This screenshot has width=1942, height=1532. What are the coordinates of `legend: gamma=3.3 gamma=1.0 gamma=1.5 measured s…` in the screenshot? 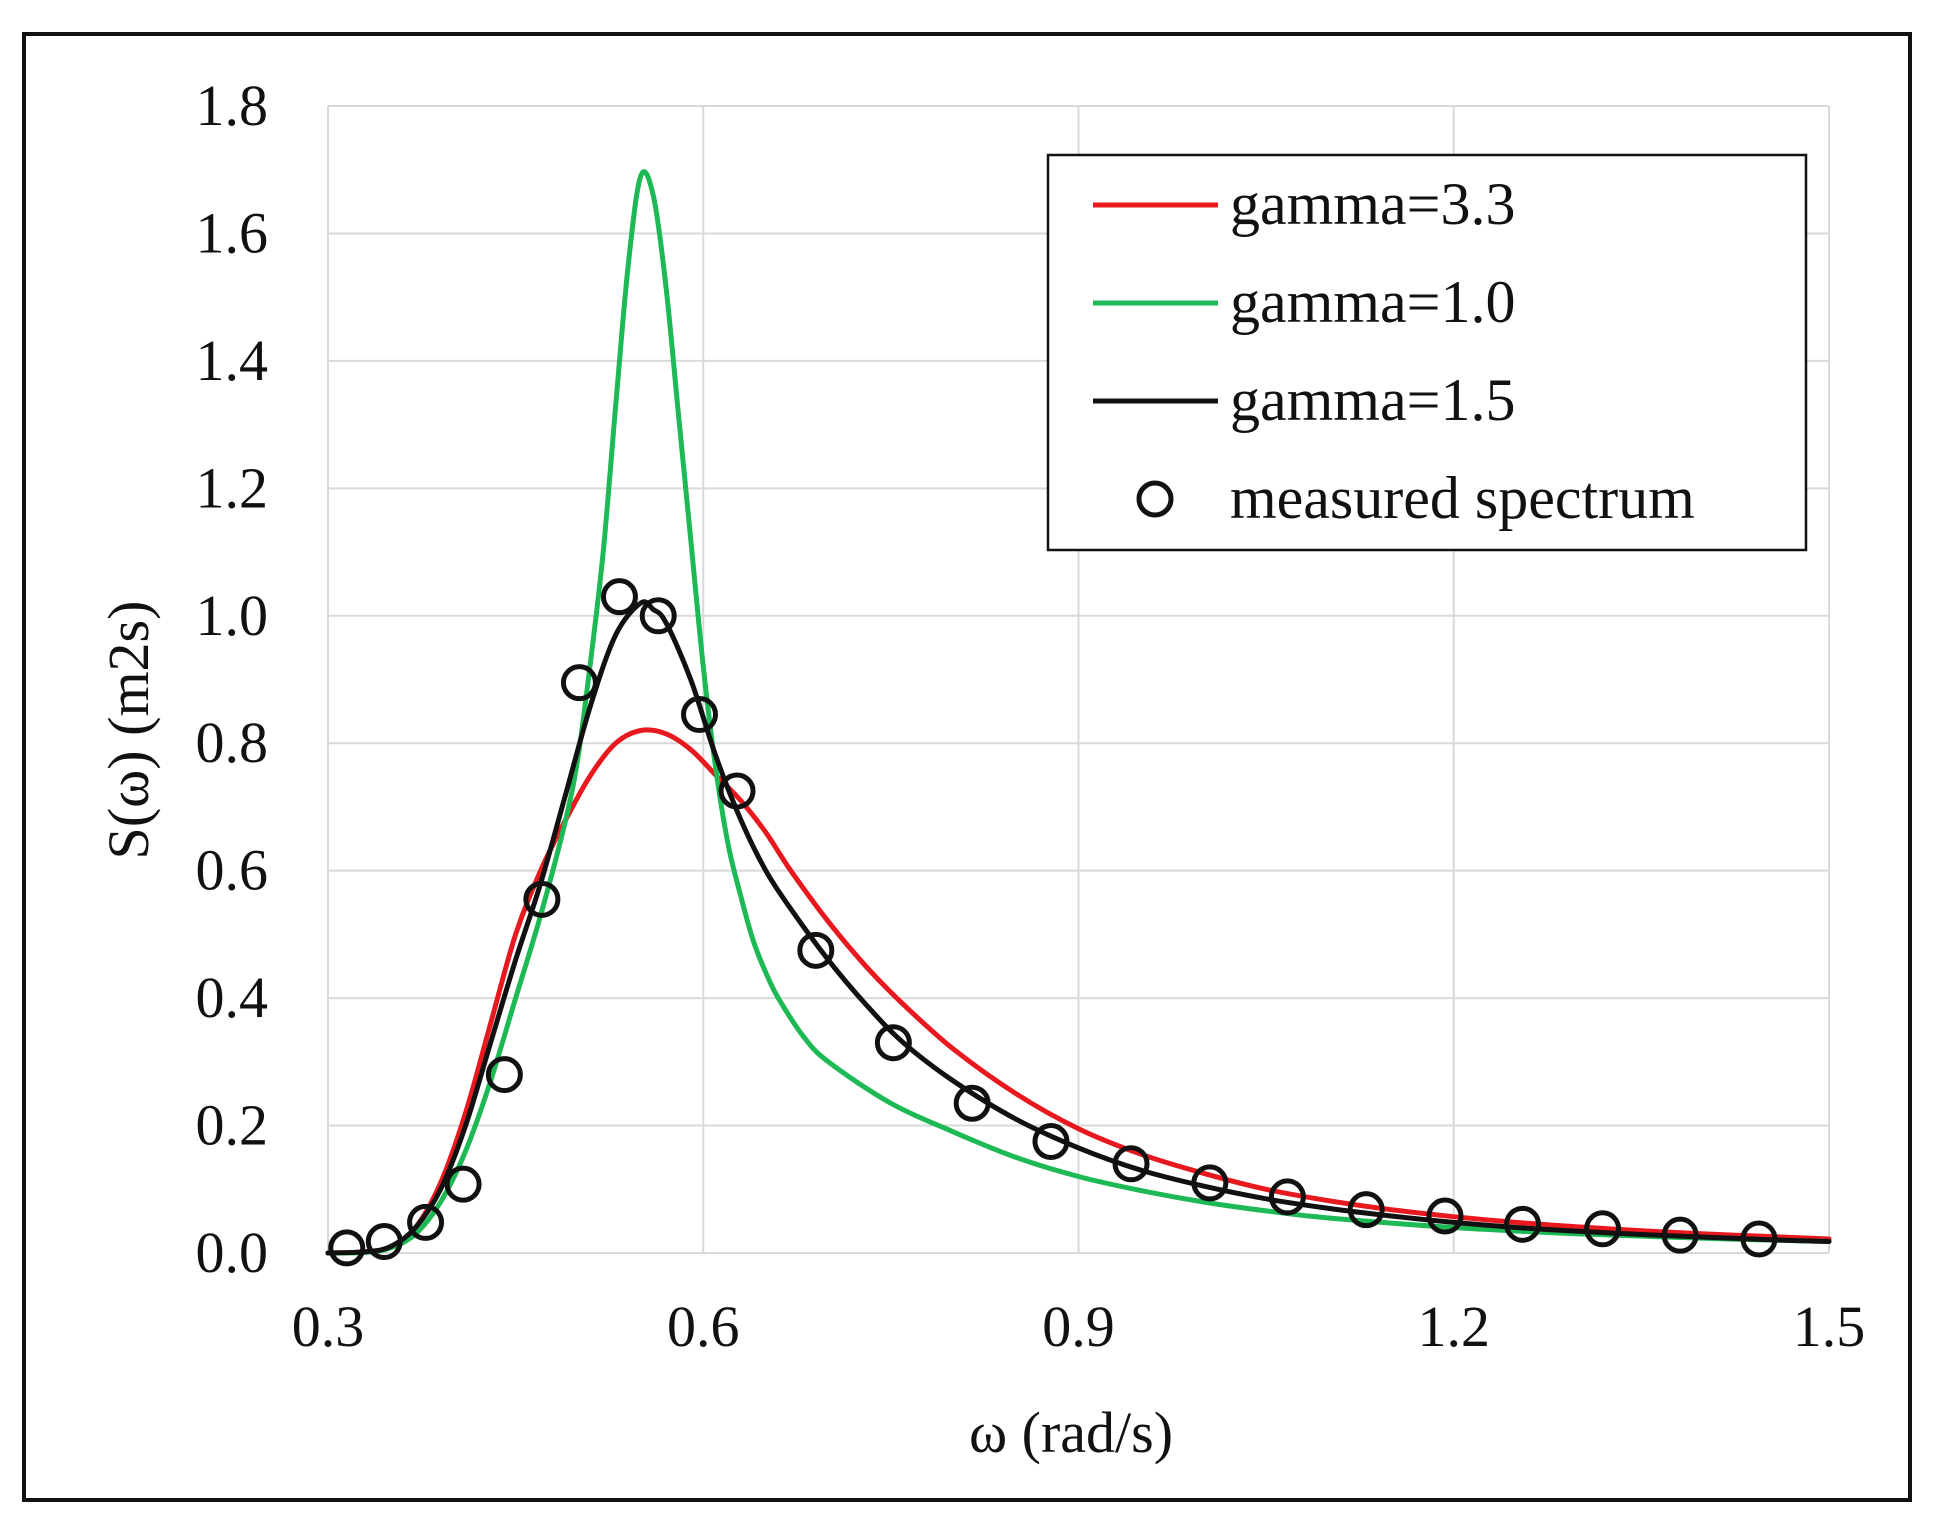 It's located at (1427, 352).